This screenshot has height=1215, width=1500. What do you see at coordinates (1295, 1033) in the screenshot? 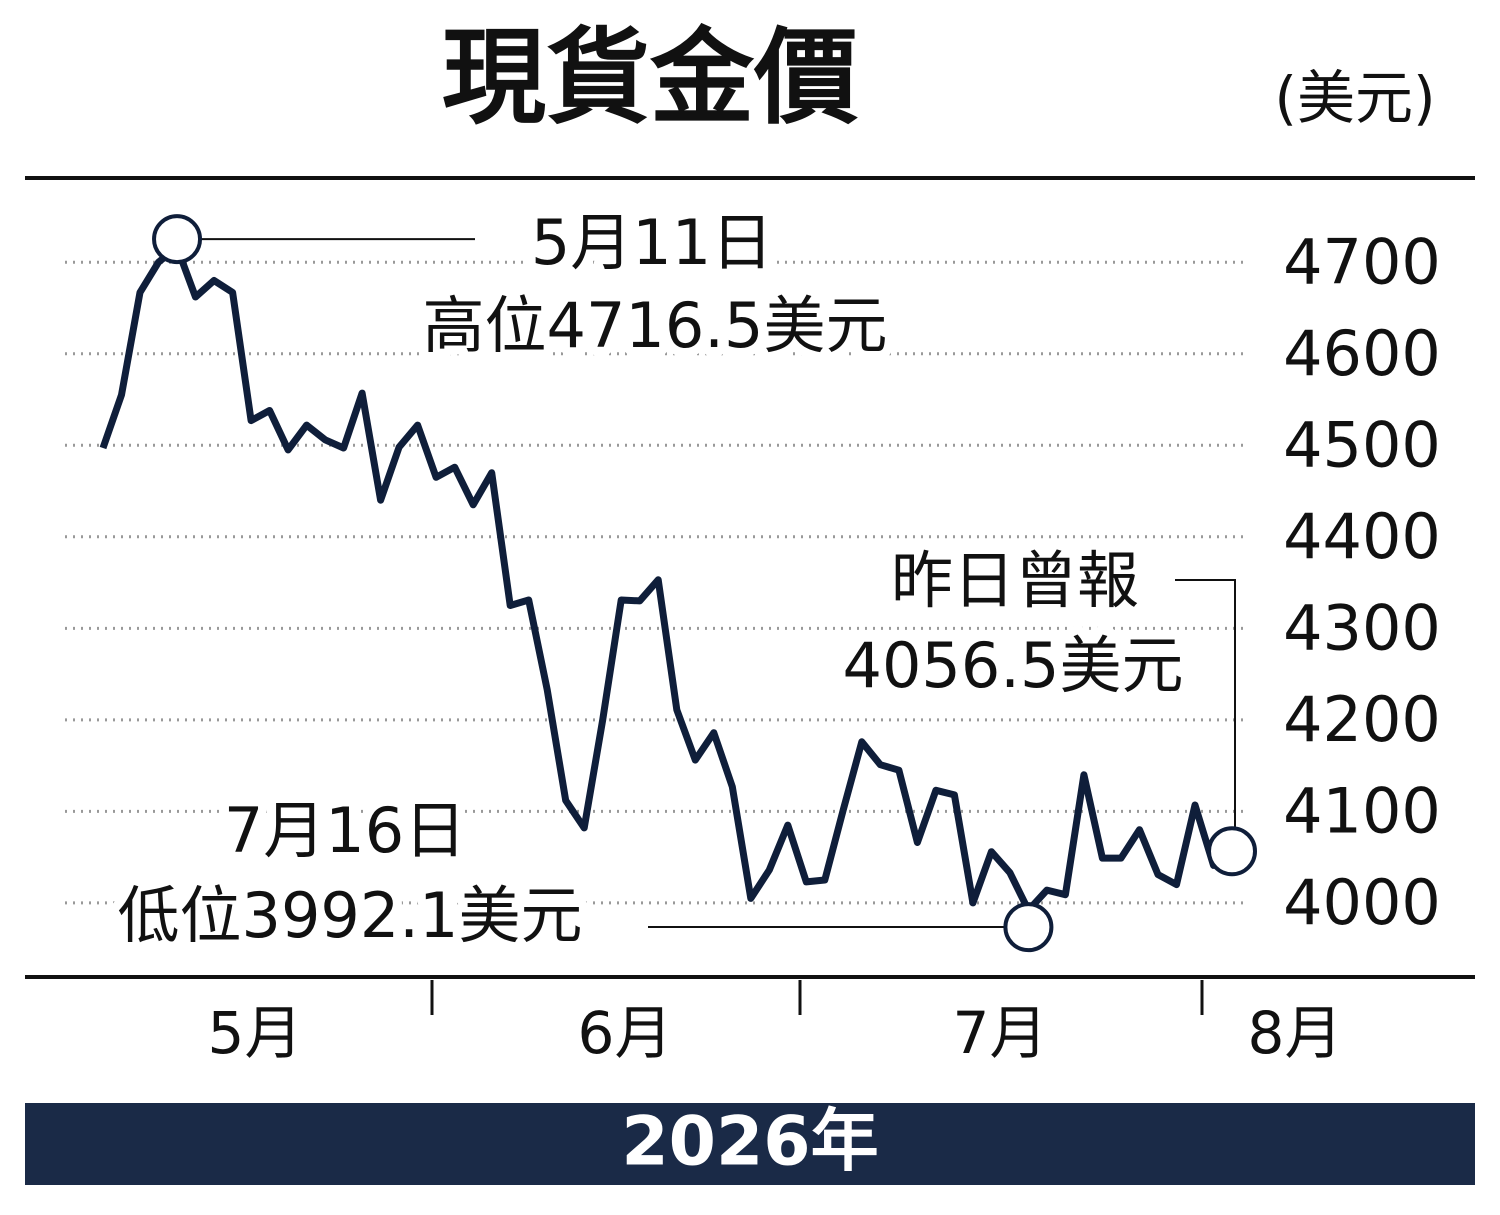
I see `x-tick-label: 8月` at bounding box center [1295, 1033].